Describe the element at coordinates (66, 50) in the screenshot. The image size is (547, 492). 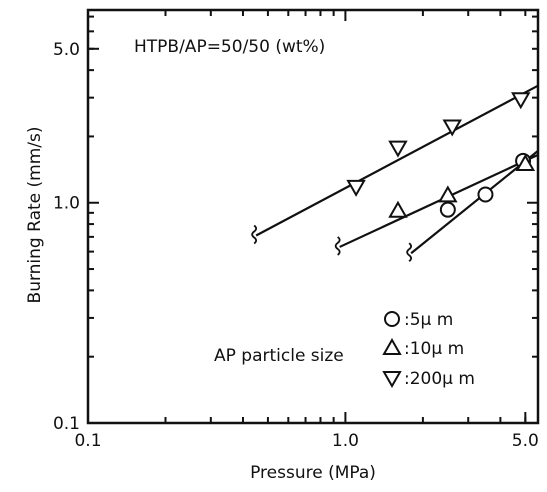
I see `y-tick-label: 5.0` at that location.